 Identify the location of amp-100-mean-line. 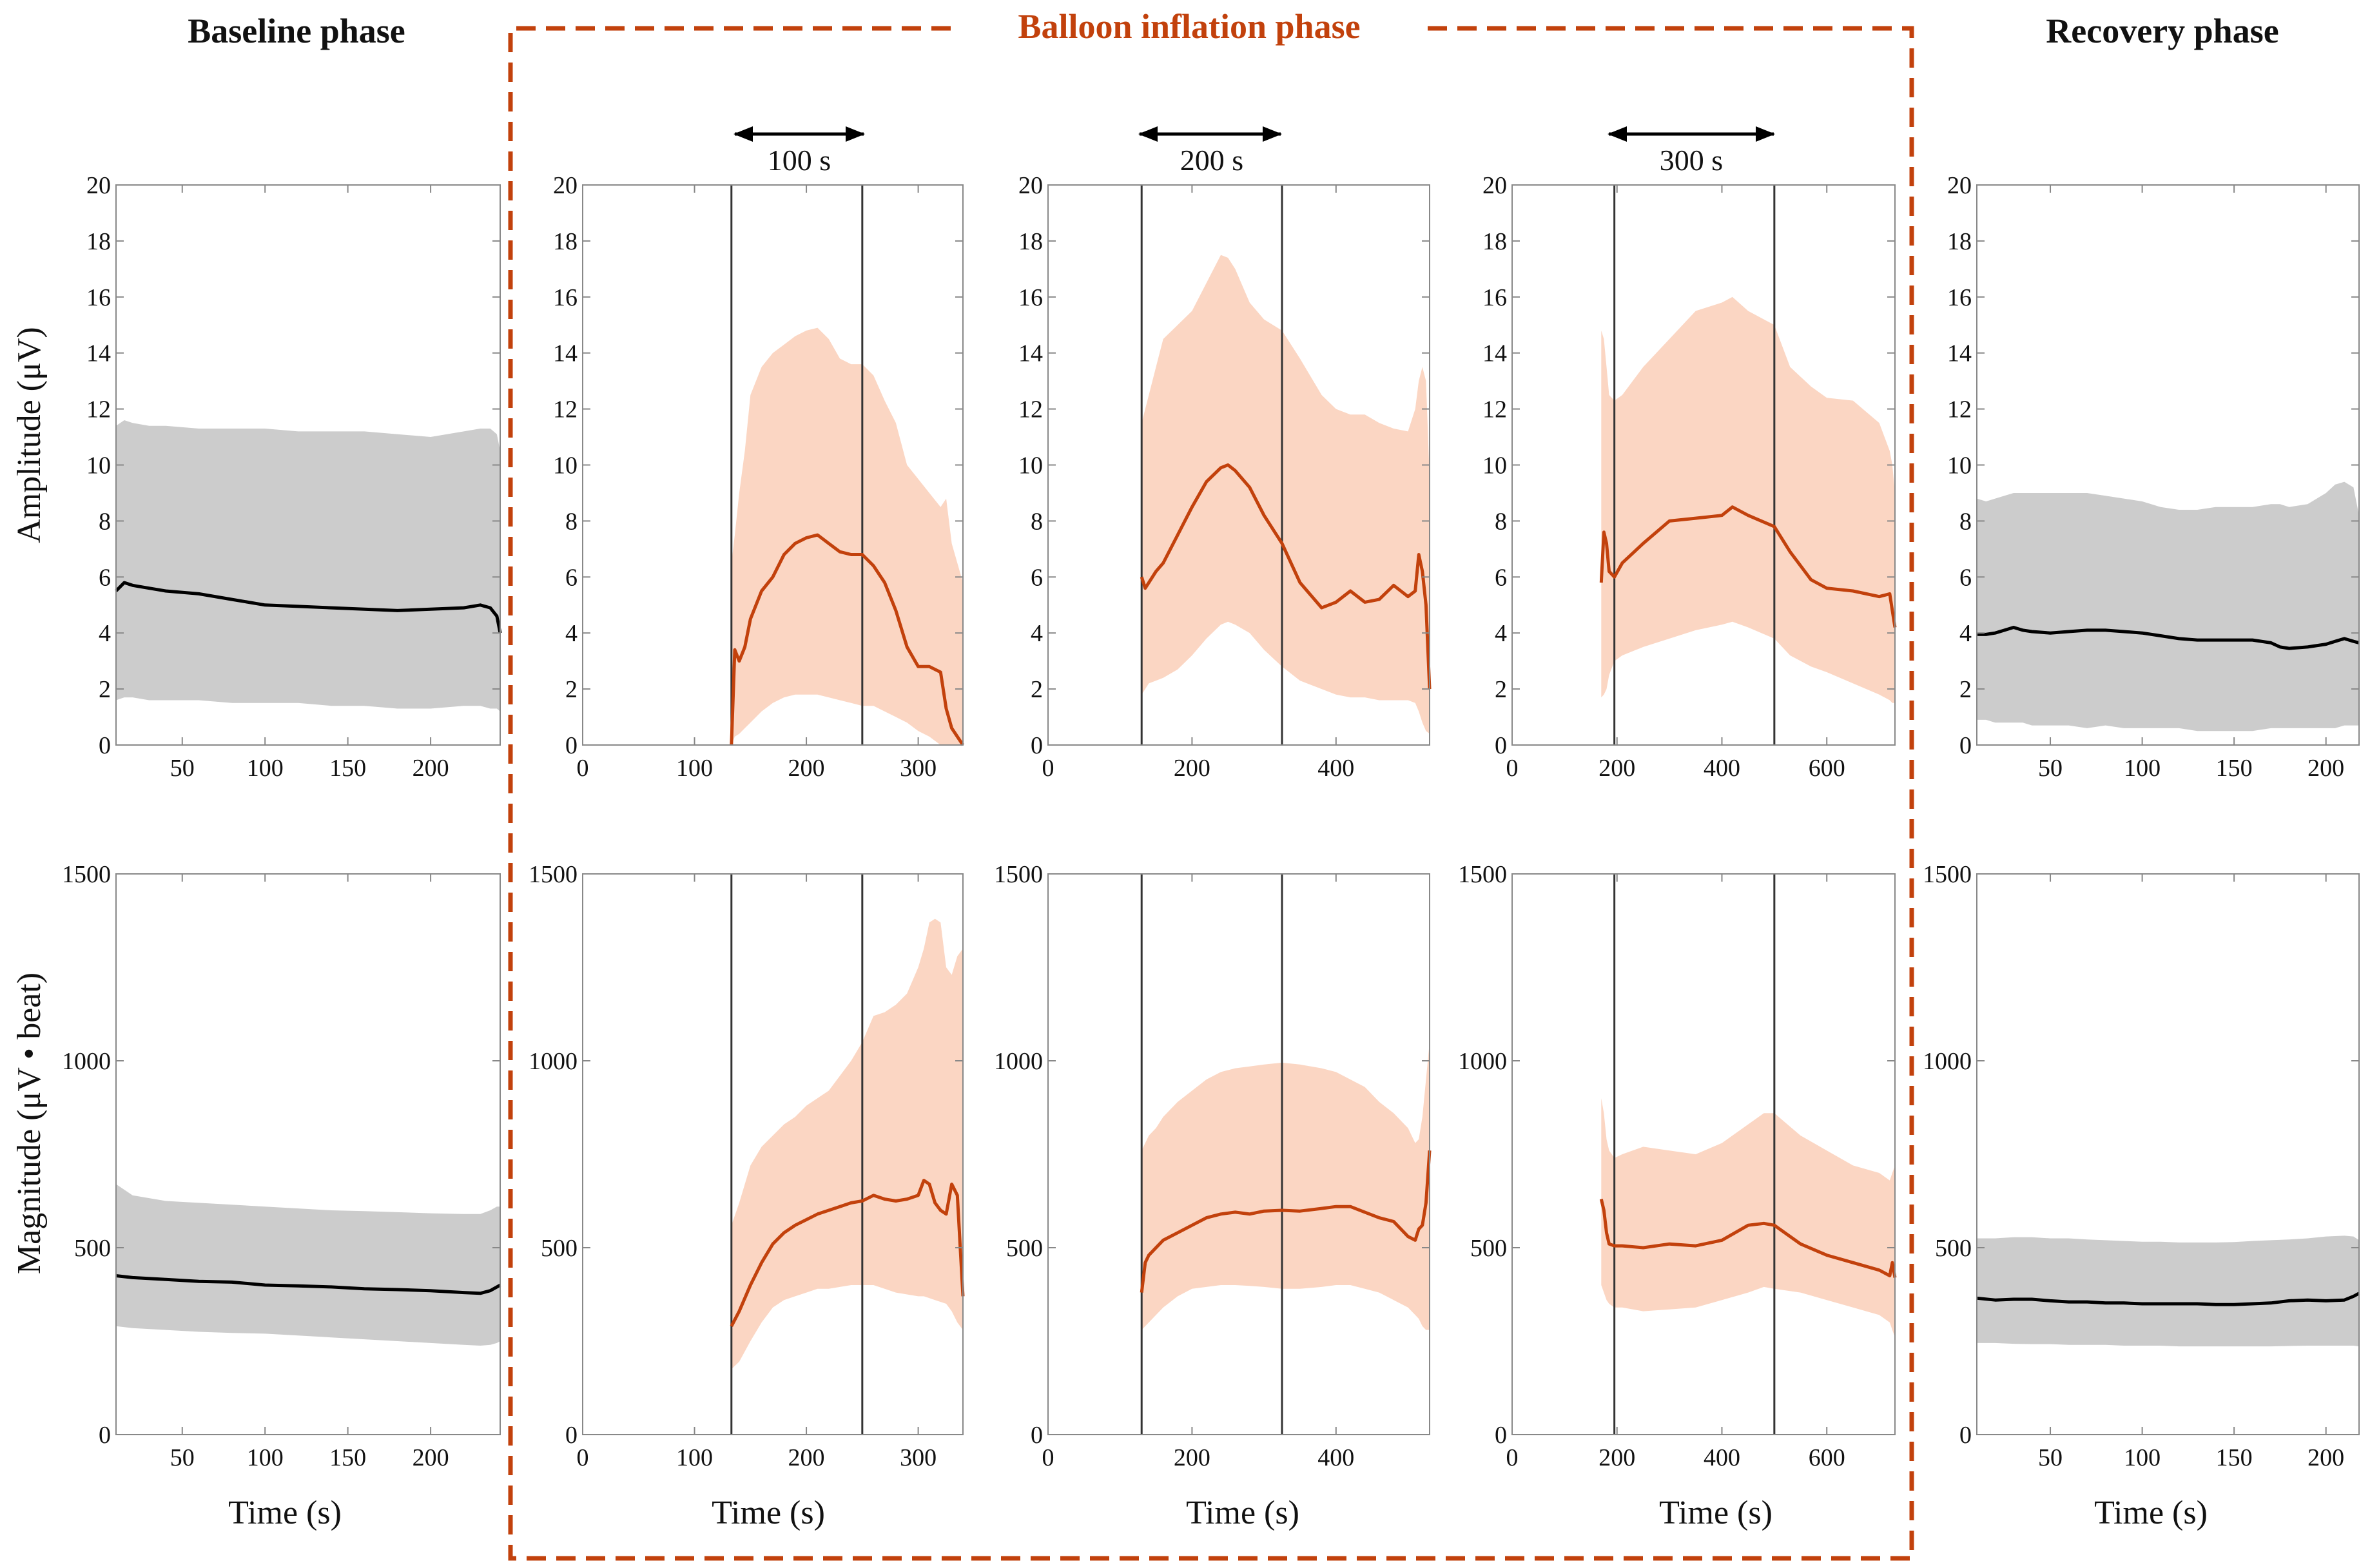
(847, 639).